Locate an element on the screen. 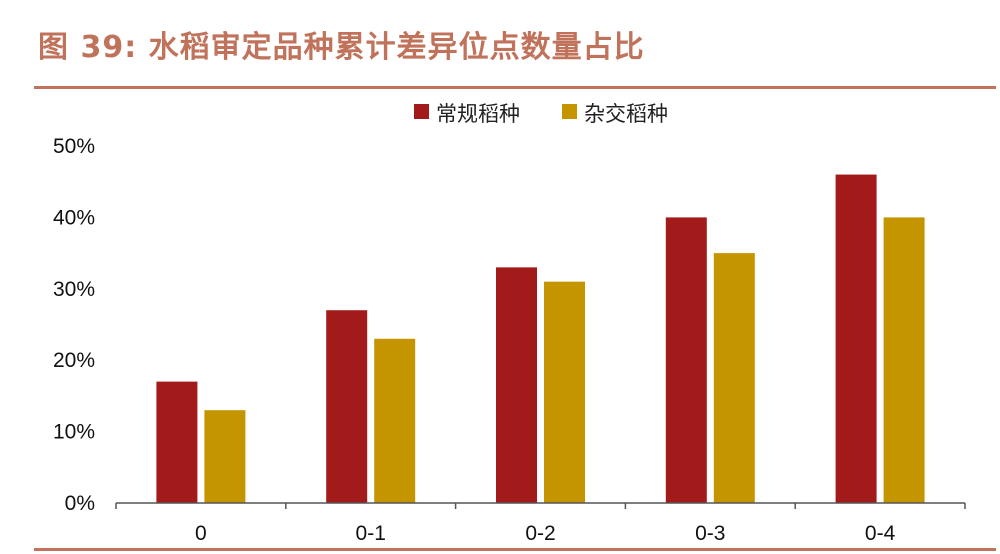 Image resolution: width=1000 pixels, height=554 pixels. y-tick-label-3: 30% is located at coordinates (74, 289).